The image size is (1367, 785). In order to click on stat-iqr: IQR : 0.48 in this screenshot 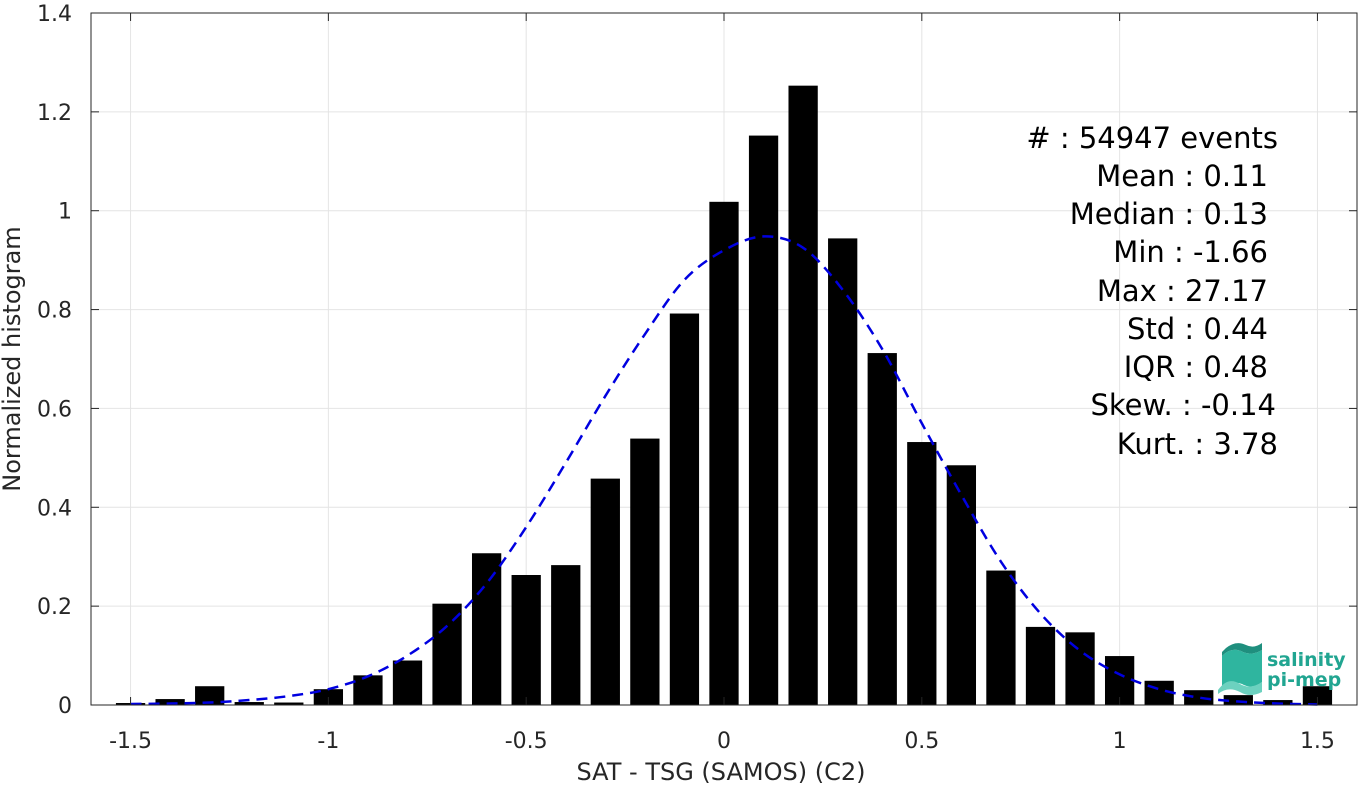, I will do `click(1196, 367)`.